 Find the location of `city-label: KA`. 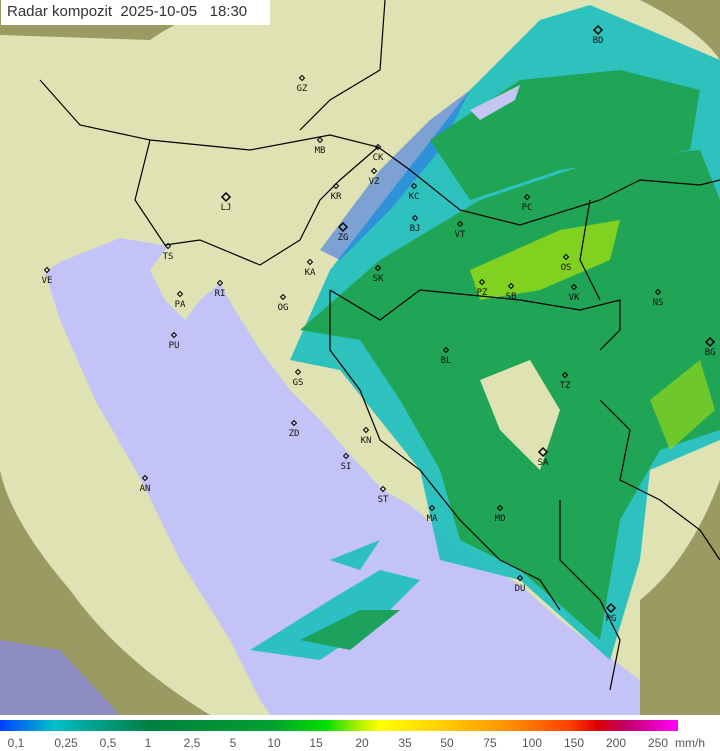

city-label: KA is located at coordinates (310, 273).